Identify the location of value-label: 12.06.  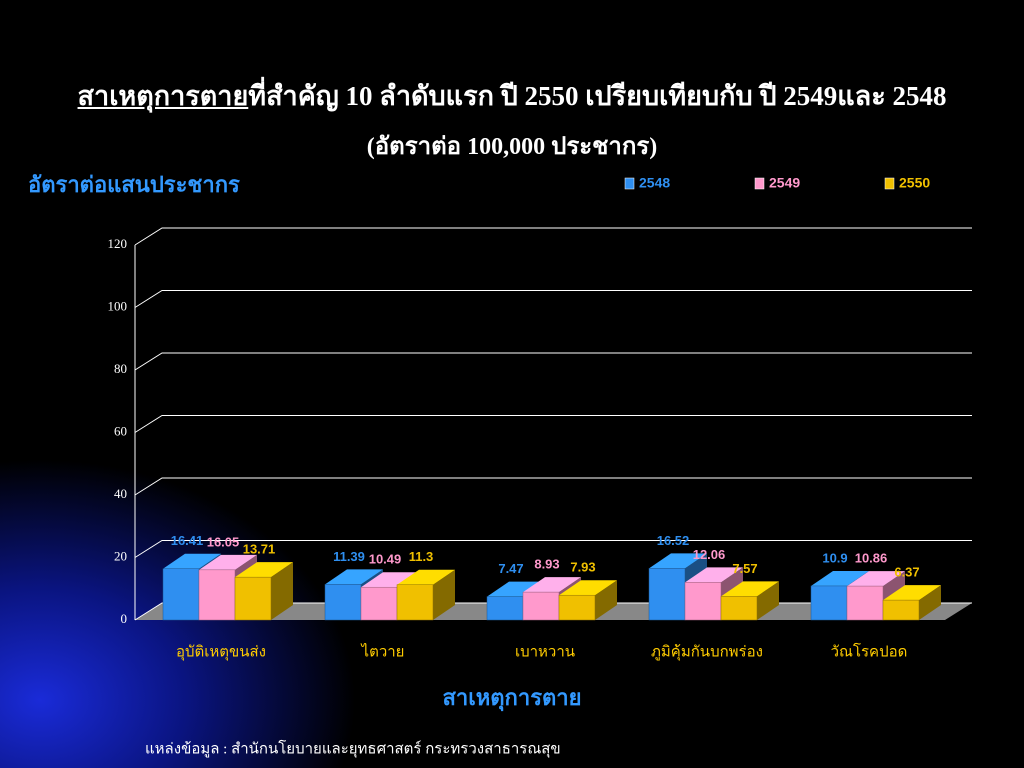
(709, 554).